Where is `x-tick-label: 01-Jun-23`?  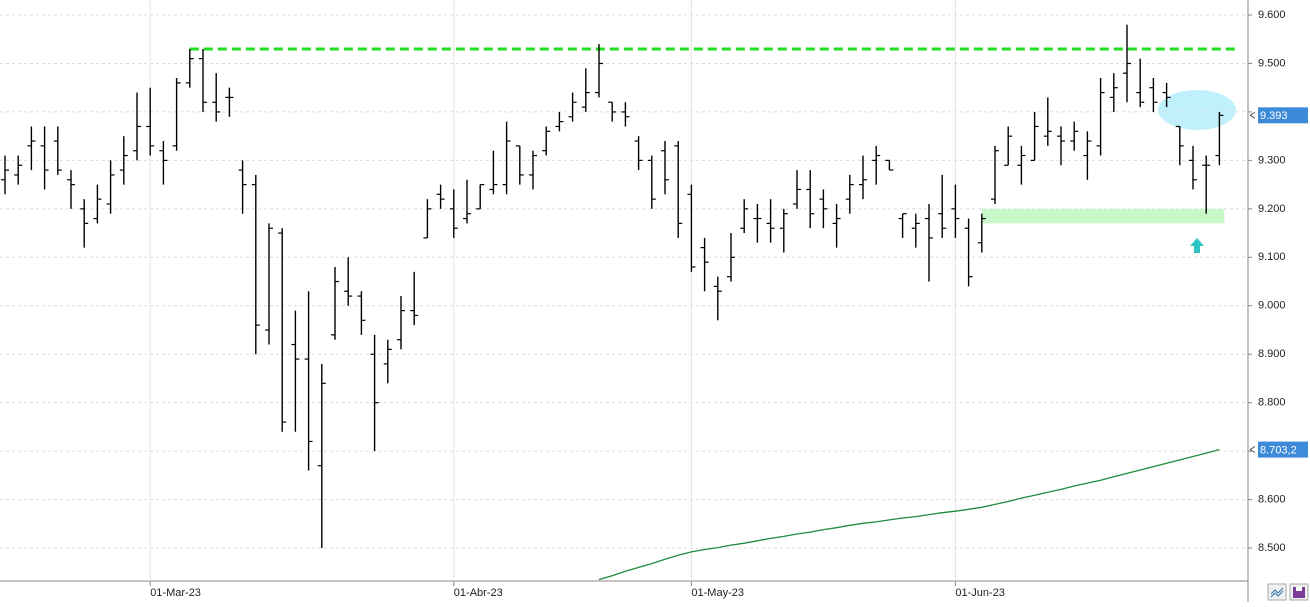 x-tick-label: 01-Jun-23 is located at coordinates (980, 593).